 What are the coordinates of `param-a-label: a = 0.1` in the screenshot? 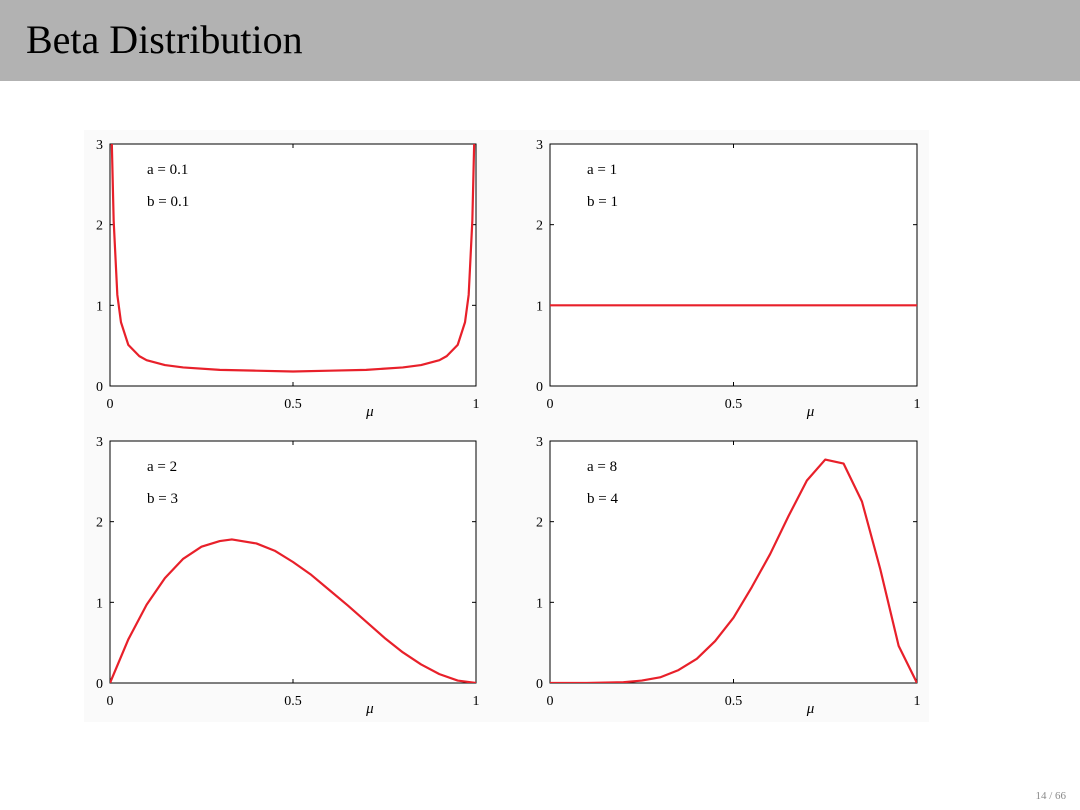 It's located at (167, 170).